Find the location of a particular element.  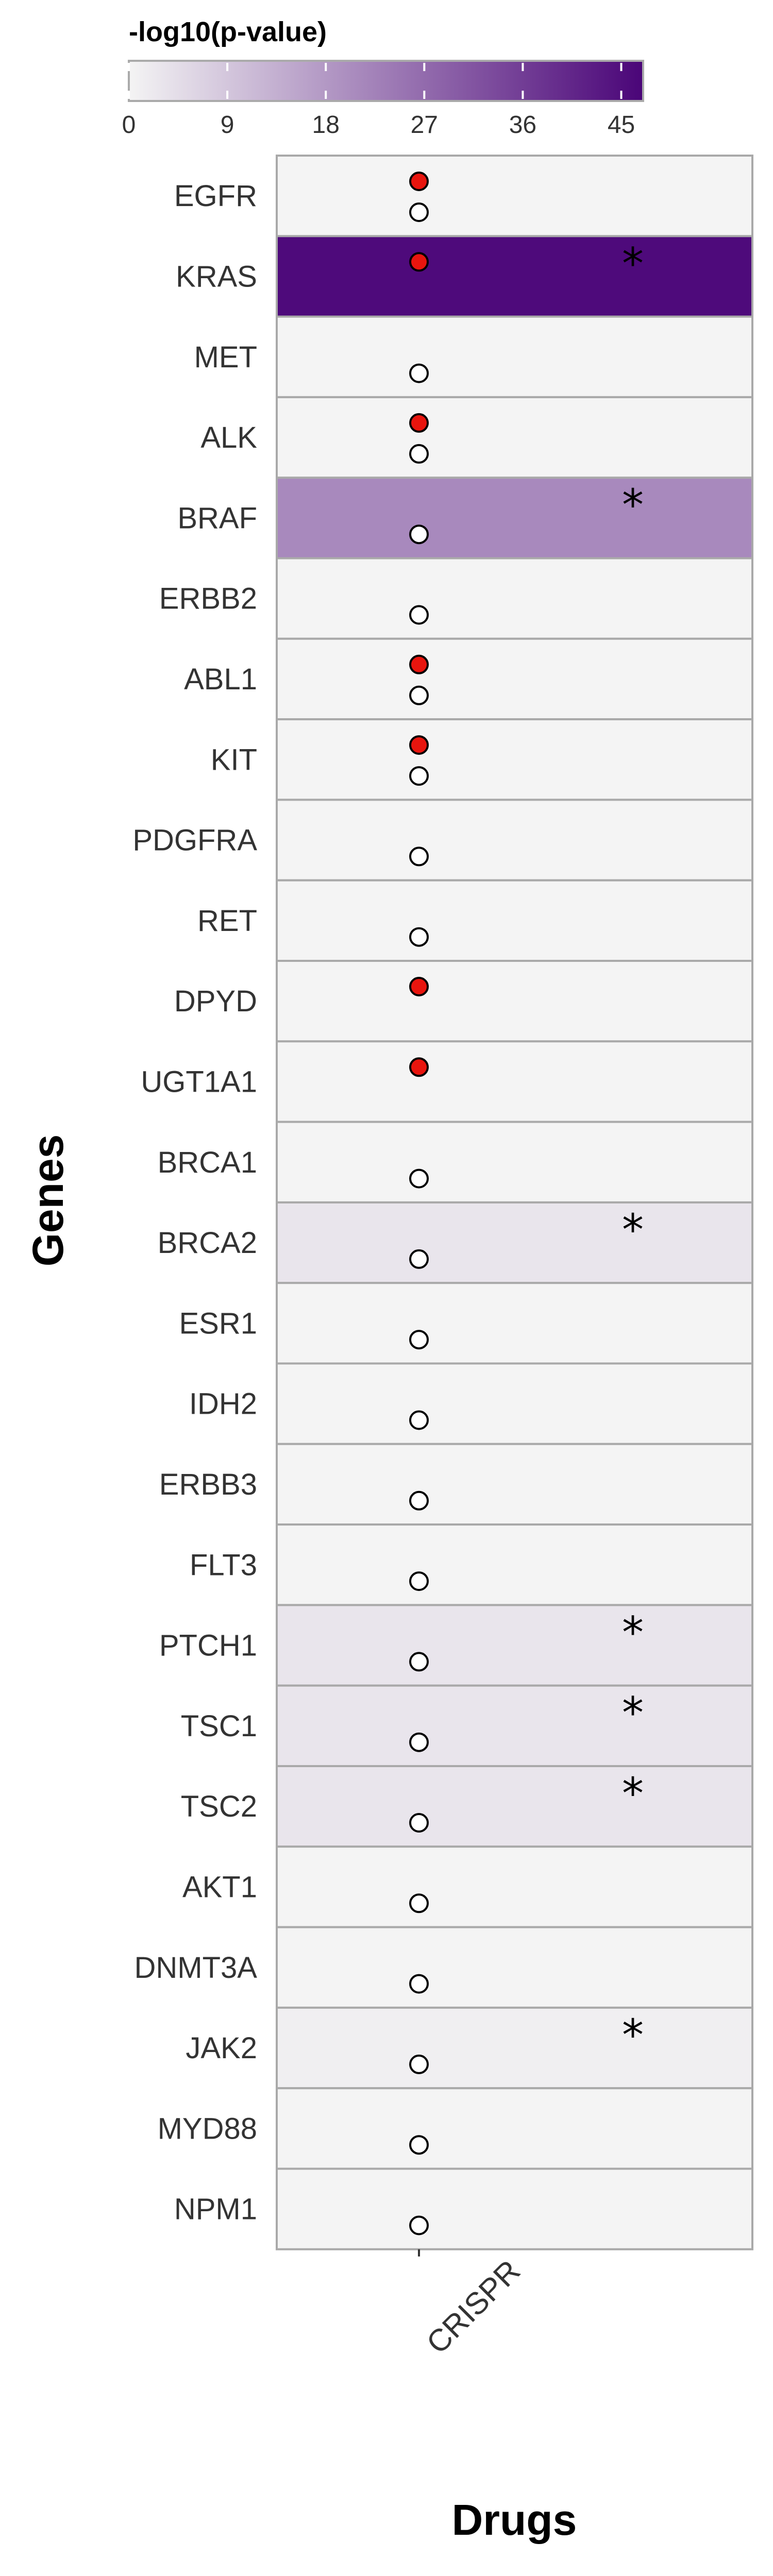

heatmap-cell-alk is located at coordinates (514, 437).